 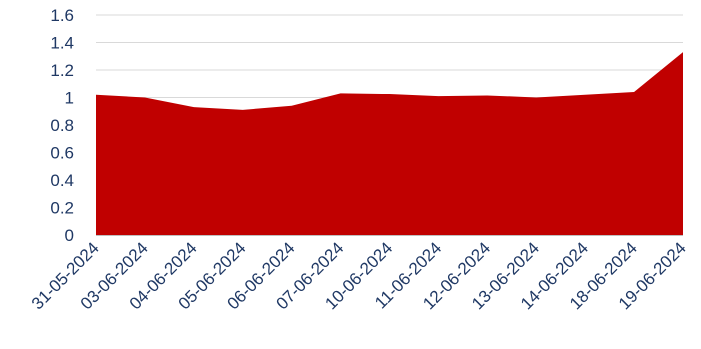 I want to click on y-tick-label: 0.6, so click(x=62, y=153).